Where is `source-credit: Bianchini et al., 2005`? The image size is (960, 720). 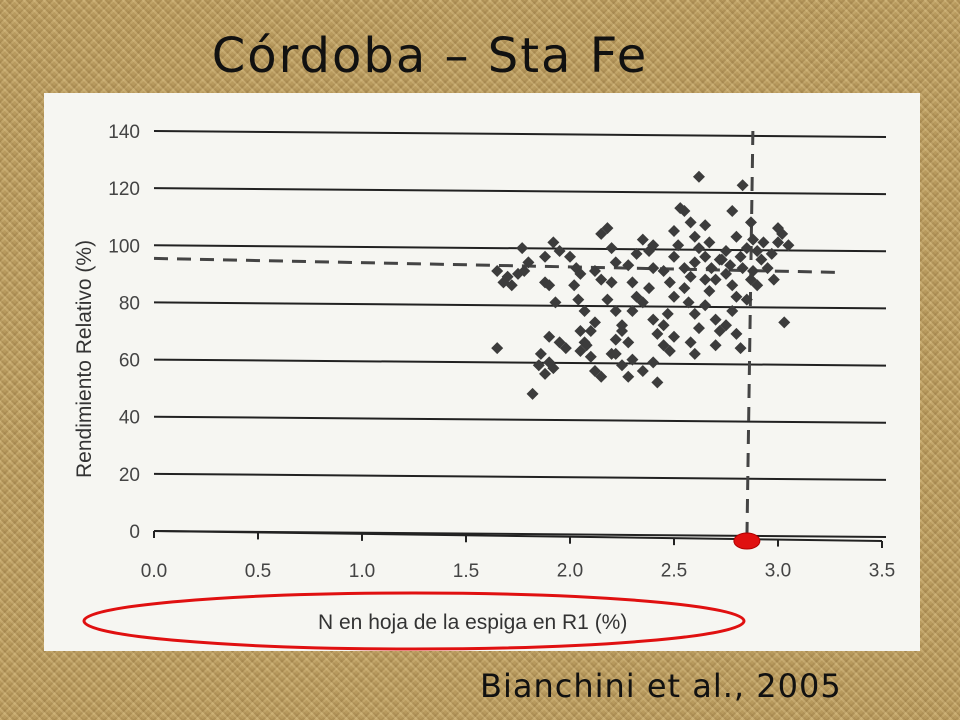
source-credit: Bianchini et al., 2005 is located at coordinates (661, 686).